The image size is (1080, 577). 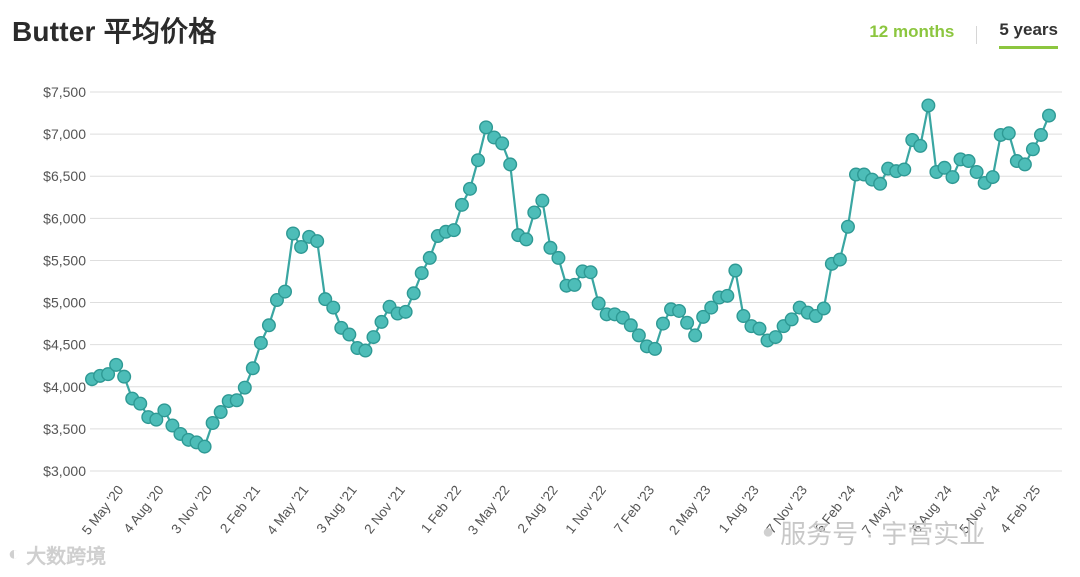 What do you see at coordinates (240, 509) in the screenshot?
I see `x-tick-label: 2 Feb '21` at bounding box center [240, 509].